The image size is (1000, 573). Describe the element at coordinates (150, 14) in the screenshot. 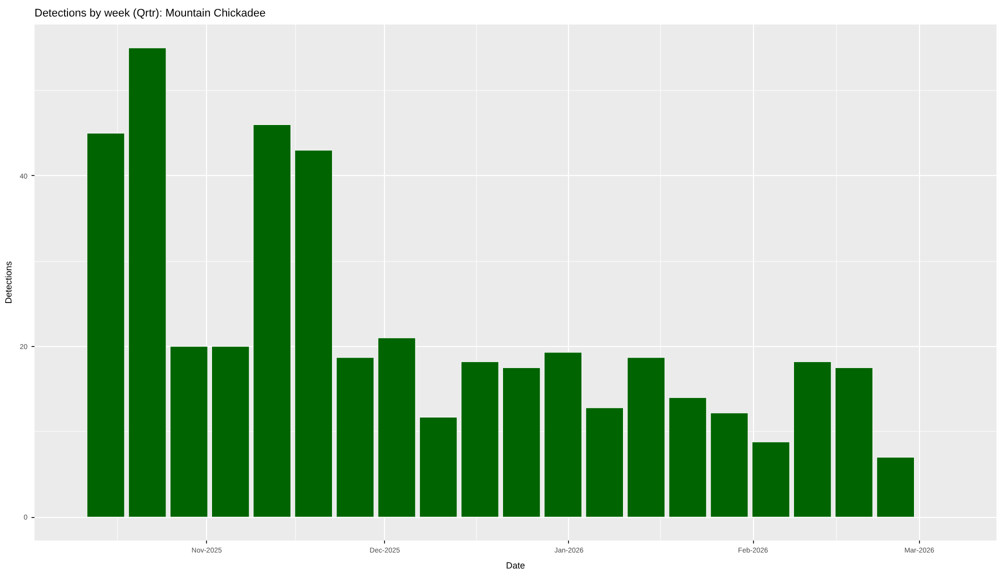

I see `chart-title: Detections by week (Qrtr): Mountain Chickadee` at that location.